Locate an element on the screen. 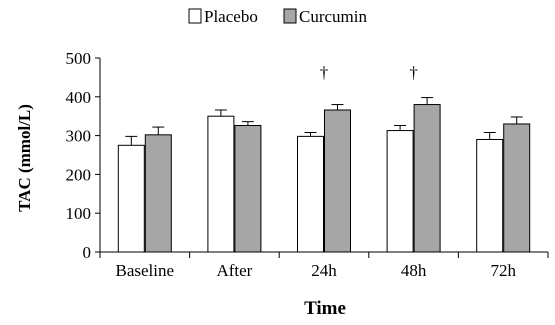 Image resolution: width=555 pixels, height=325 pixels. x-tick-label: Baseline is located at coordinates (145, 270).